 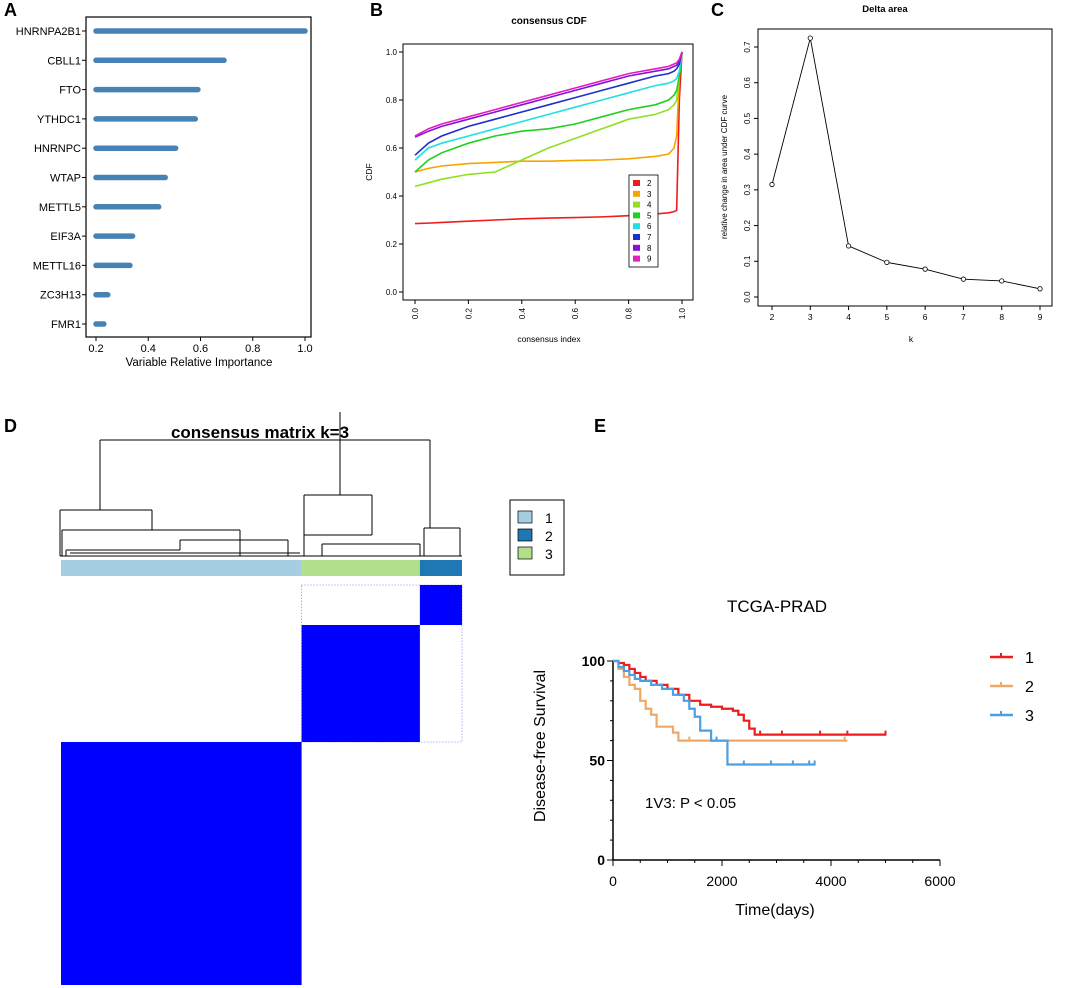 I want to click on e-x-tick-label: 2000, so click(x=721, y=881).